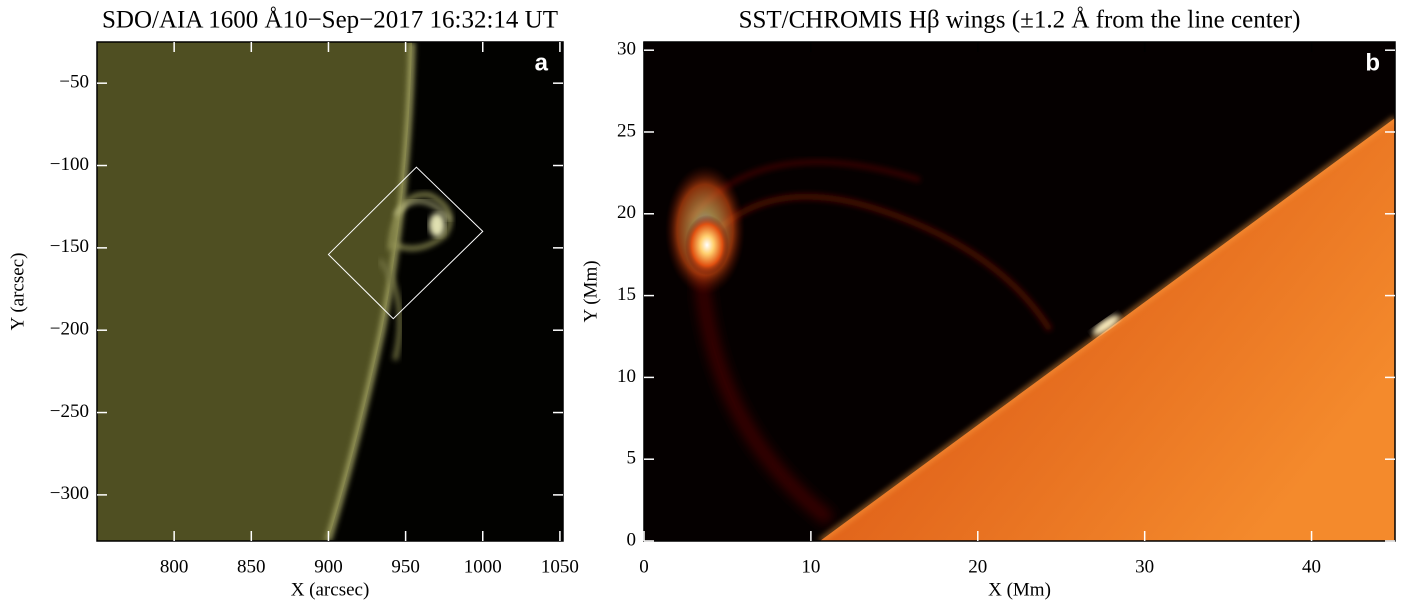 The width and height of the screenshot is (1406, 606). I want to click on y-tick-label: −150, so click(69, 246).